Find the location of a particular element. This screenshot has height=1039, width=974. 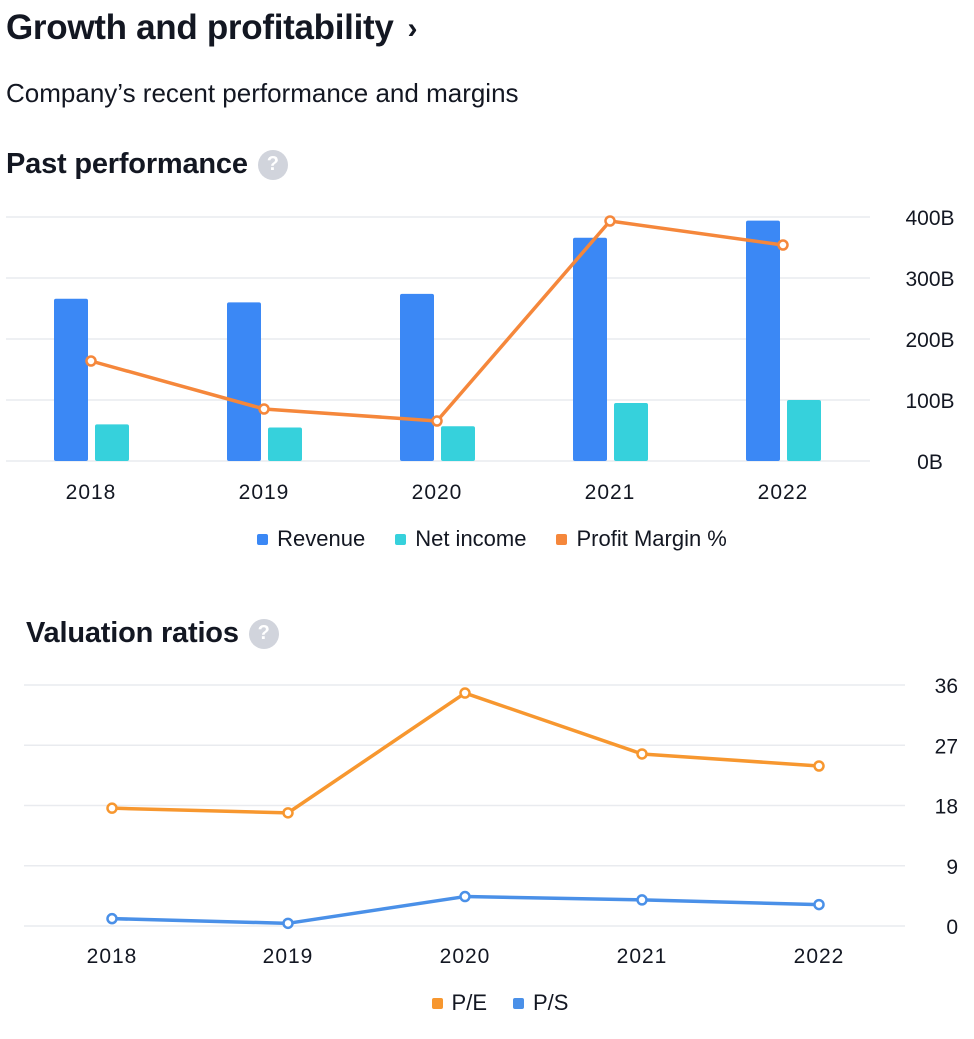

legend-swatch-net-income is located at coordinates (401, 539).